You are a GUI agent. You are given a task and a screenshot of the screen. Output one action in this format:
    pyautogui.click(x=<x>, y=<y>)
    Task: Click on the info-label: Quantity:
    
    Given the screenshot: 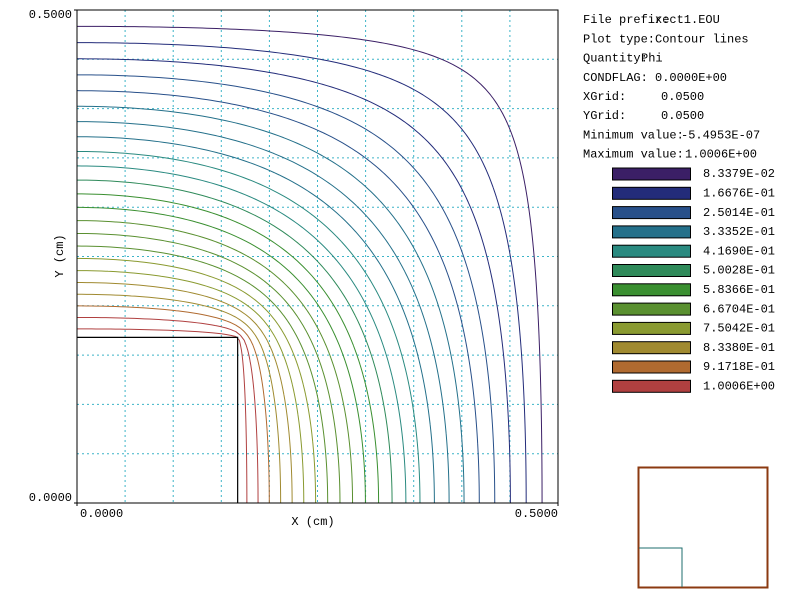 What is the action you would take?
    pyautogui.click(x=615, y=59)
    